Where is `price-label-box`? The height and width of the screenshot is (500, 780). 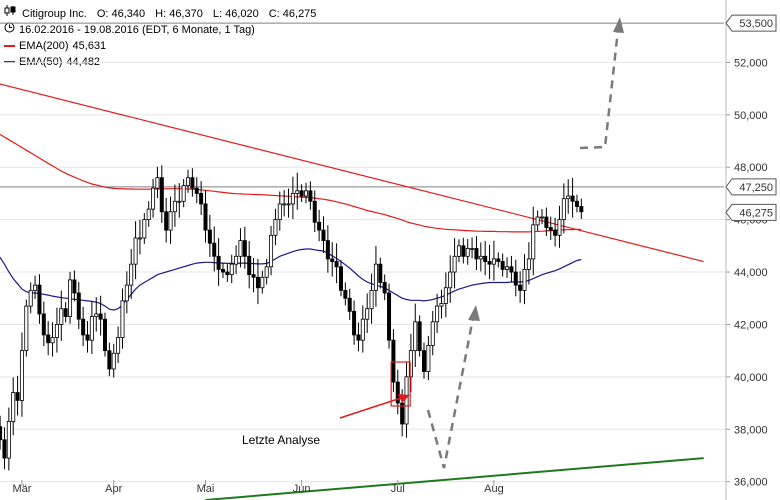 price-label-box is located at coordinates (751, 212).